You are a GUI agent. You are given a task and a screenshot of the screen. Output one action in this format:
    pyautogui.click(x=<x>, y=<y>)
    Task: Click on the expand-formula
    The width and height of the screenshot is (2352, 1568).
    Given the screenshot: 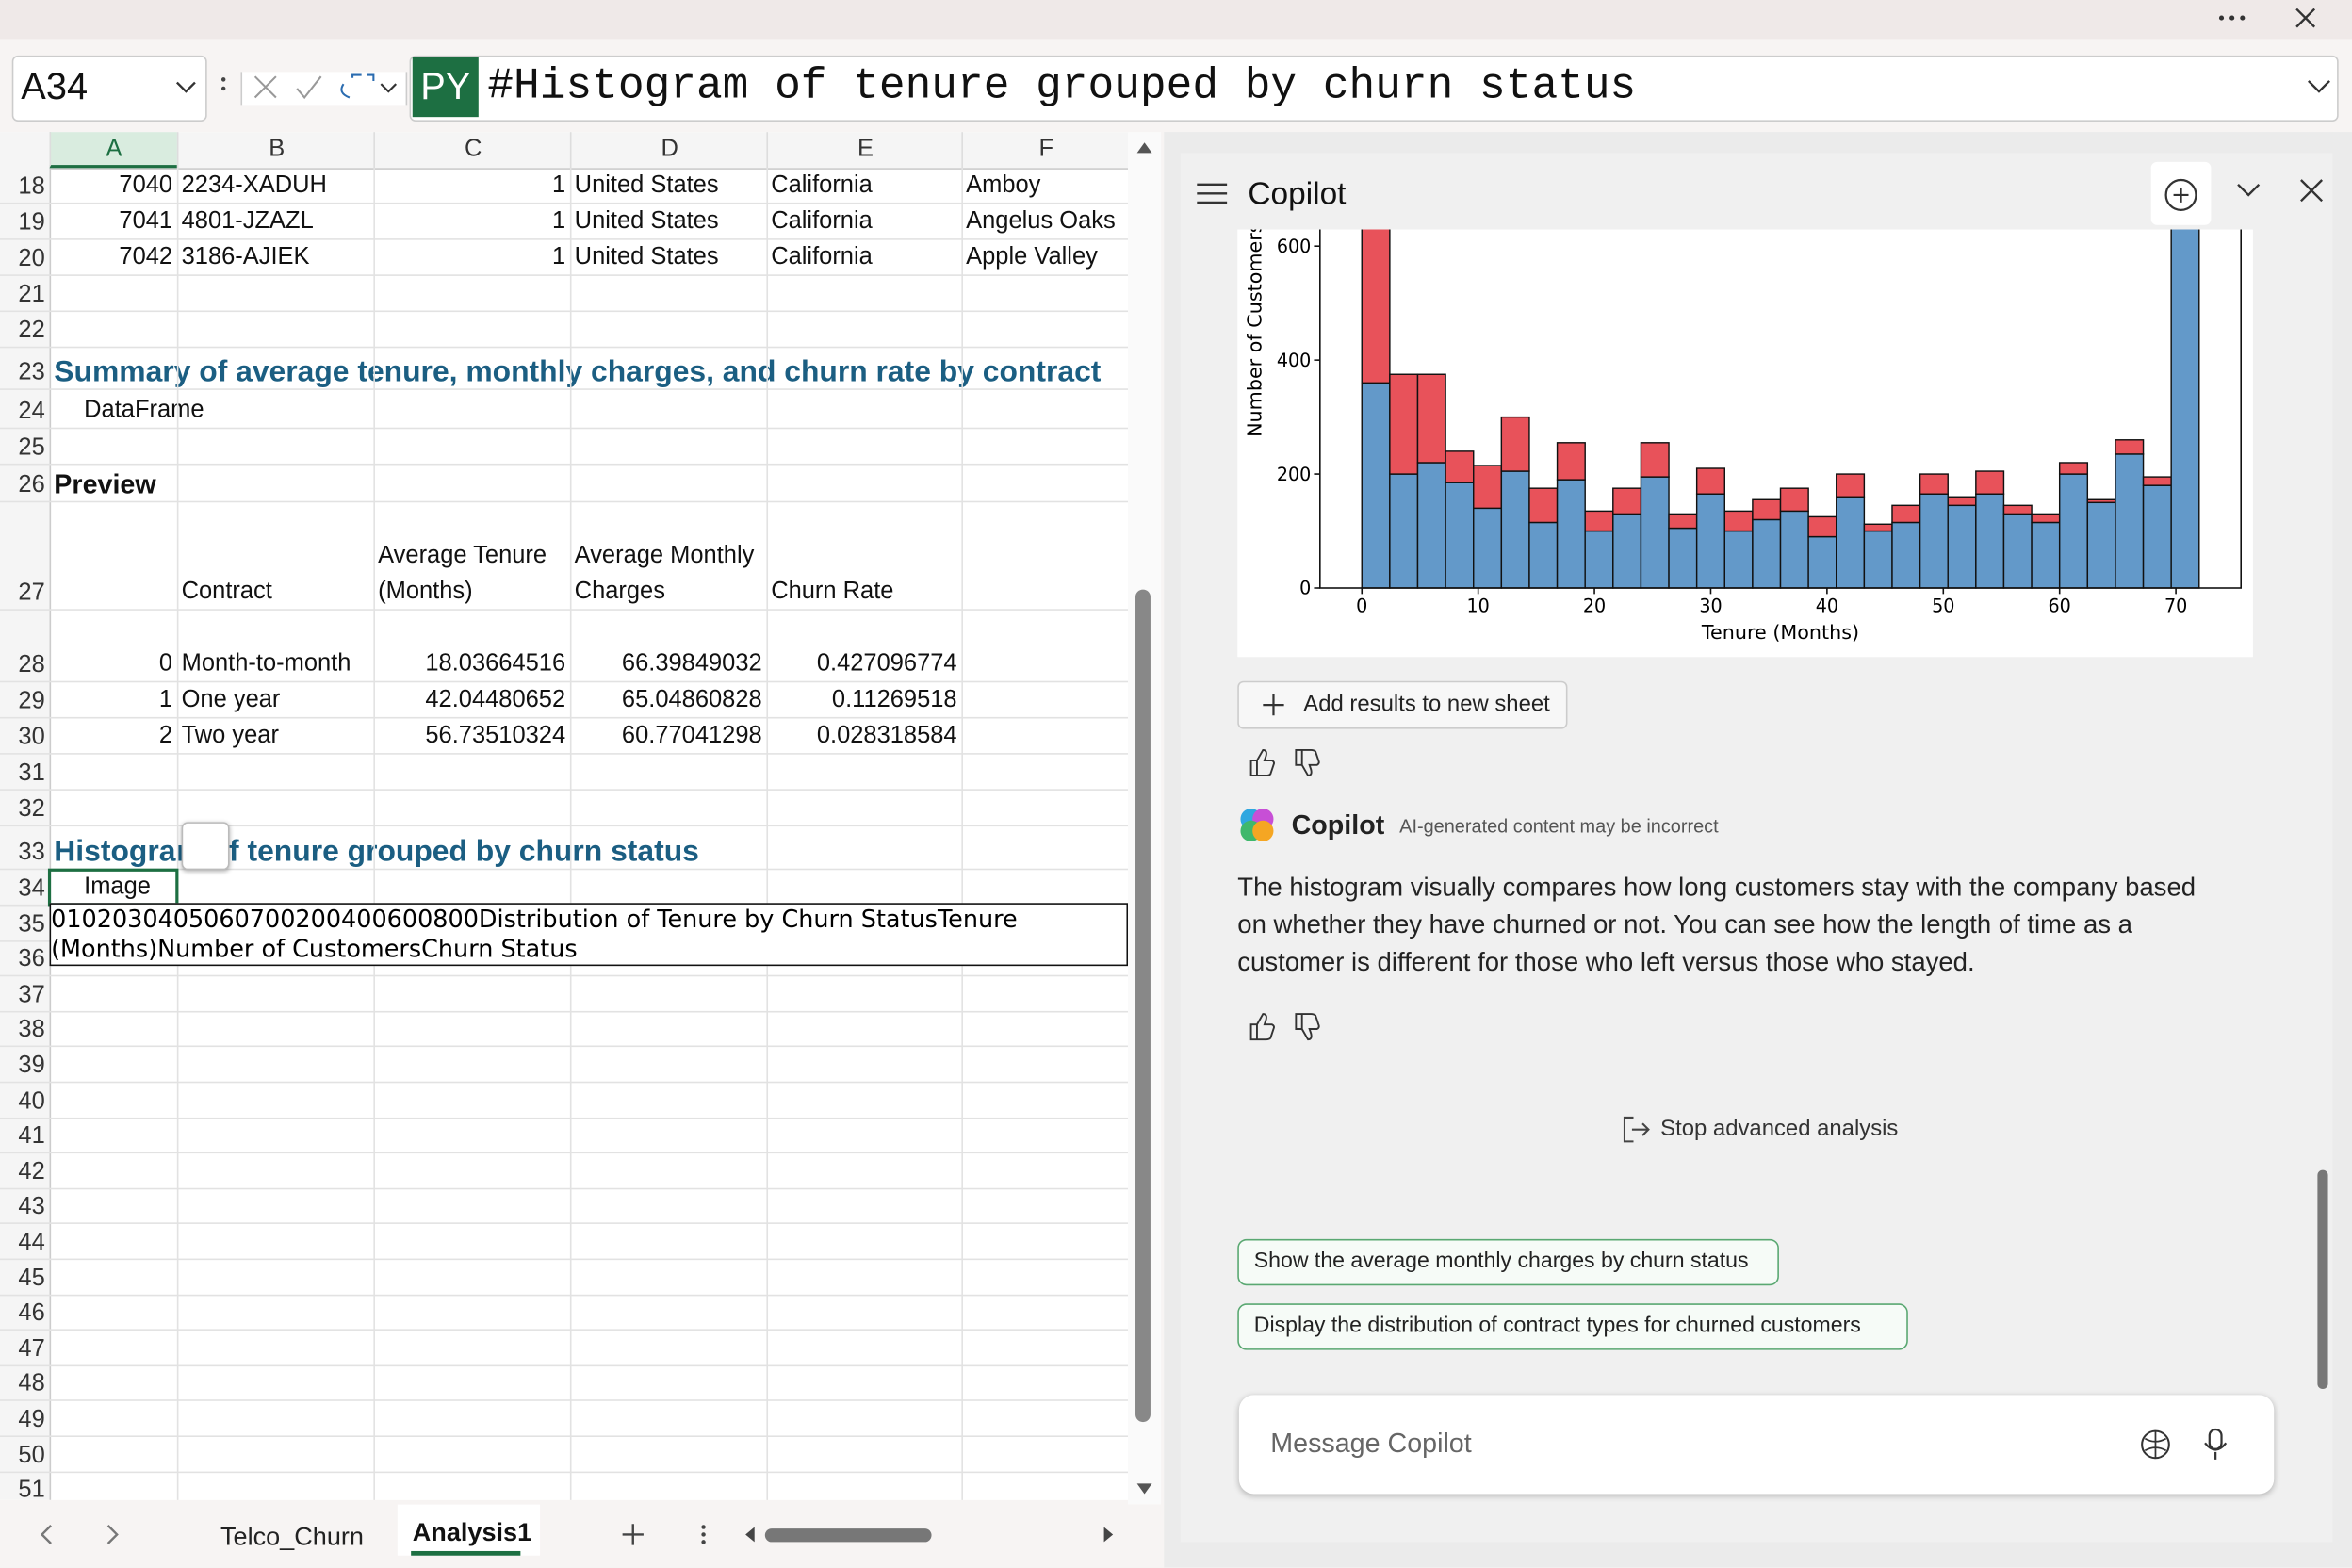 What is the action you would take?
    pyautogui.click(x=2319, y=87)
    